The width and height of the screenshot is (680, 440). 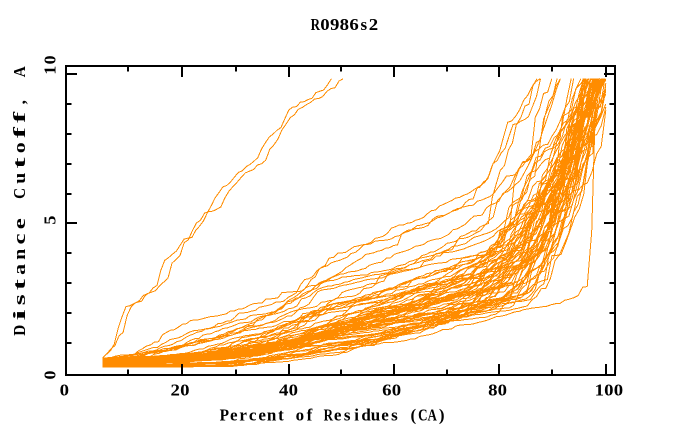 I want to click on svg-text: 5, so click(x=49, y=220).